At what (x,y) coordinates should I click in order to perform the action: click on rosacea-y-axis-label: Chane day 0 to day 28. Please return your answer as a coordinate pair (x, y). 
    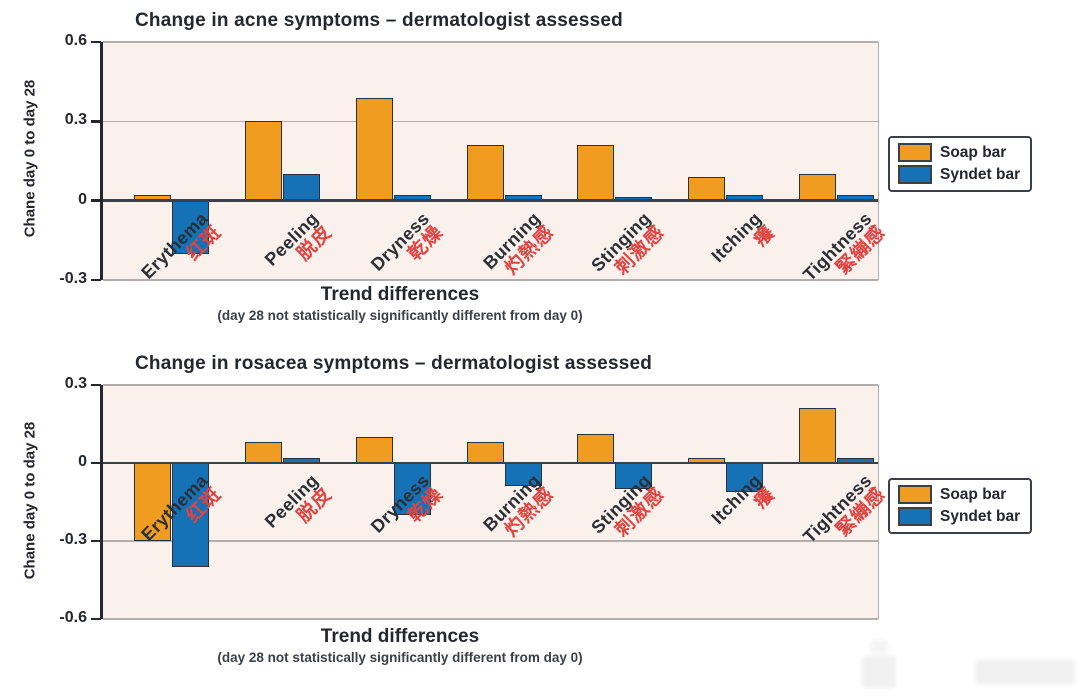
    Looking at the image, I should click on (30, 500).